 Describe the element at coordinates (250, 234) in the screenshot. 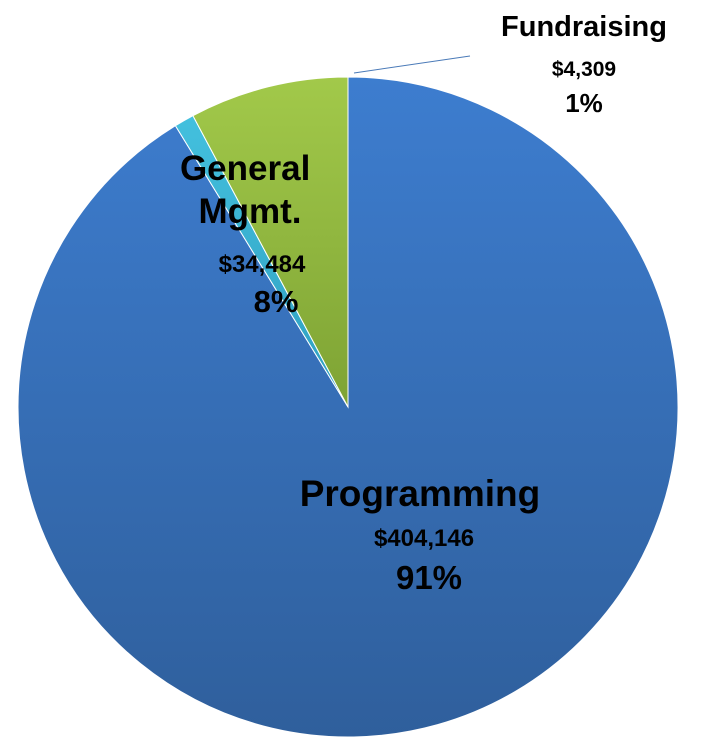

I see `slice-label-general-mgmt: General Mgmt. $34,484 8%` at that location.